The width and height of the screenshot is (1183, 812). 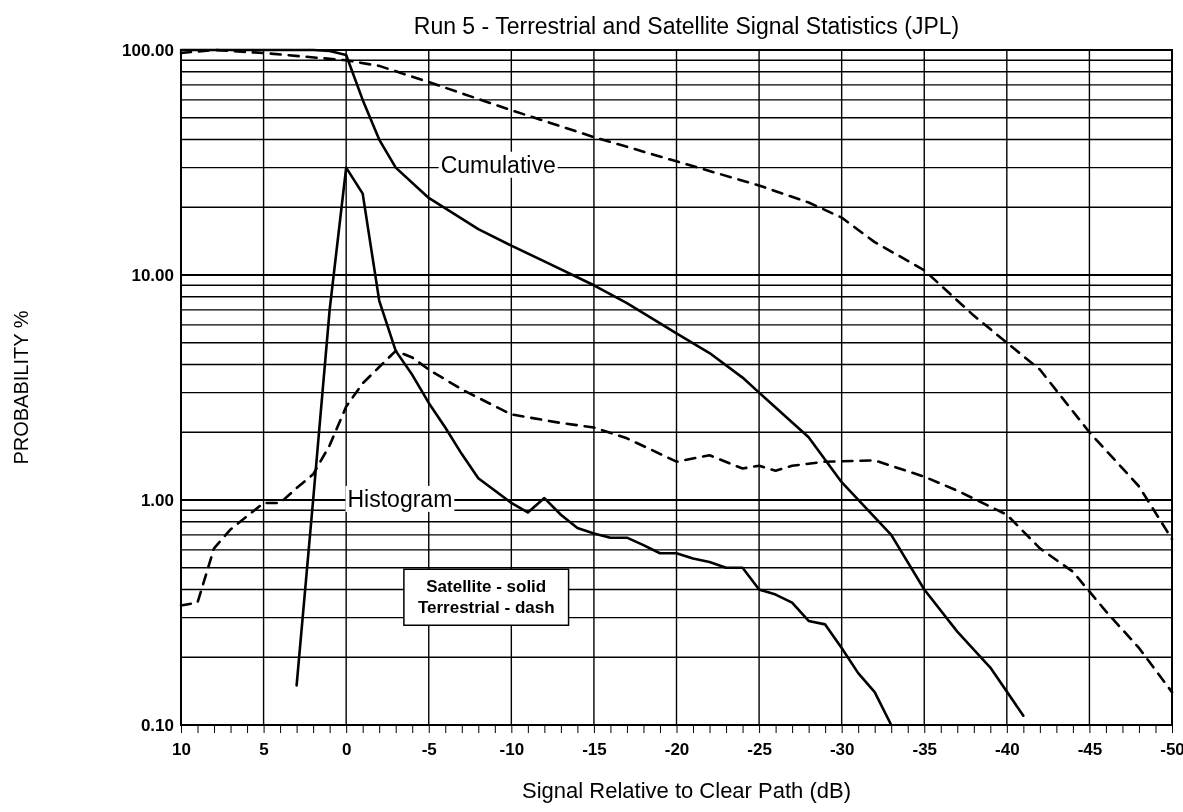 I want to click on x-tick-label: -45, so click(x=1090, y=749).